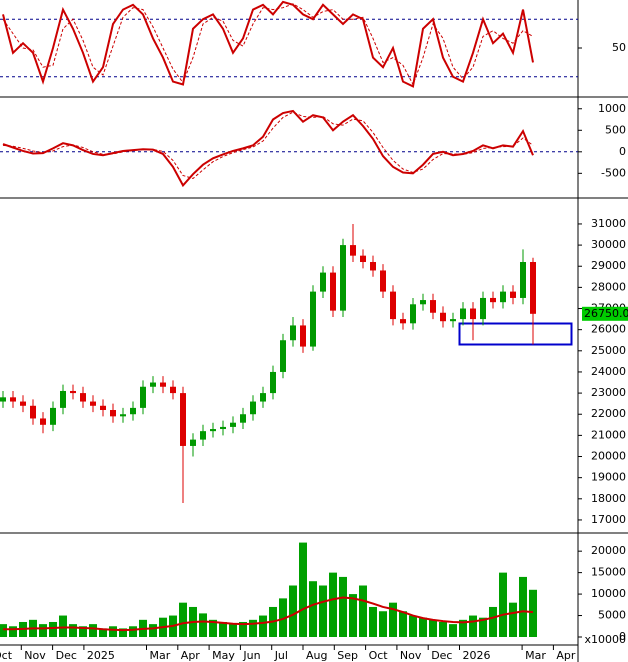 The height and width of the screenshot is (662, 628). What do you see at coordinates (515, 334) in the screenshot?
I see `highlight-box` at bounding box center [515, 334].